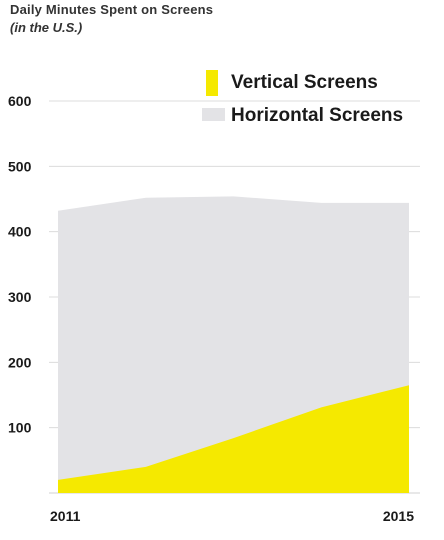 The width and height of the screenshot is (444, 540). Describe the element at coordinates (213, 114) in the screenshot. I see `legend-swatch-horizontal-screens` at that location.